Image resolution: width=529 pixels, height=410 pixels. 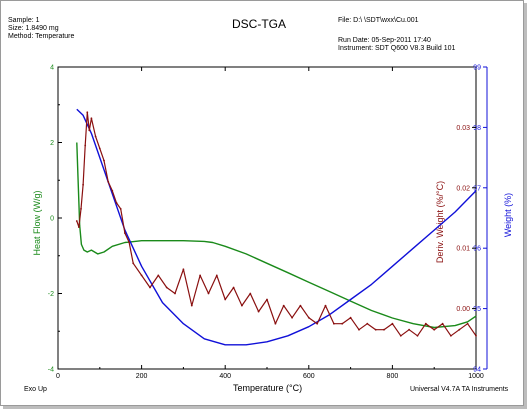 What do you see at coordinates (393, 376) in the screenshot?
I see `x-tick-label: 800` at bounding box center [393, 376].